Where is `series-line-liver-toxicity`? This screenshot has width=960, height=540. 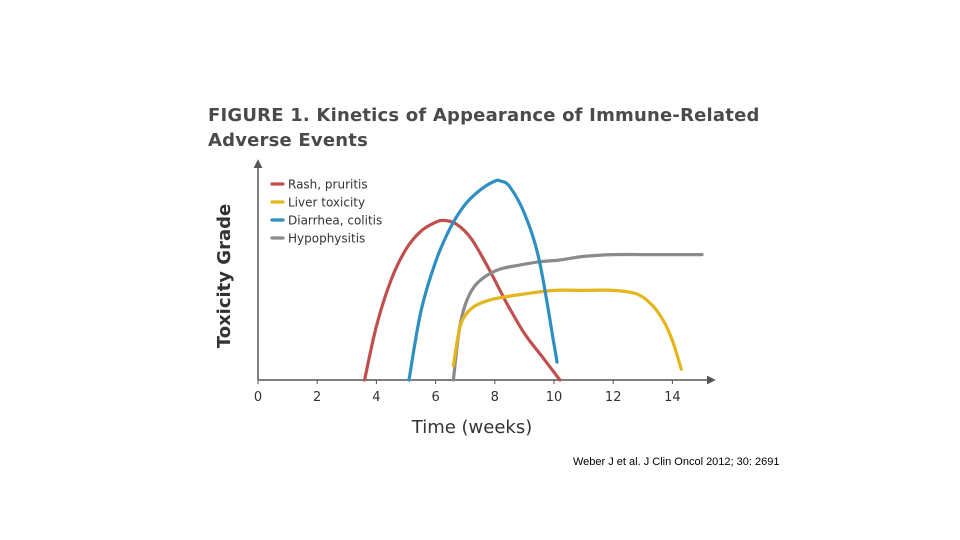 series-line-liver-toxicity is located at coordinates (567, 329).